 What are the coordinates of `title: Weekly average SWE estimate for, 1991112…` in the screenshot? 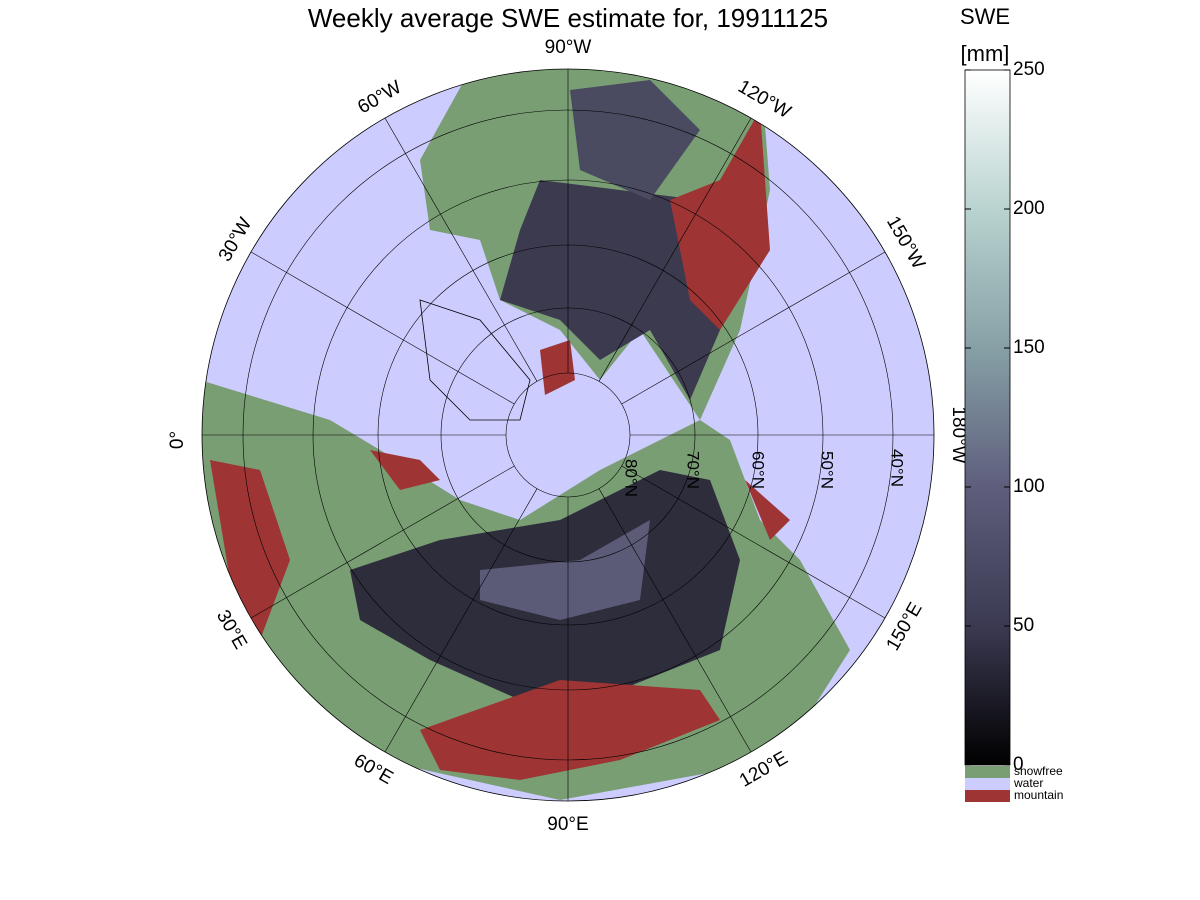 It's located at (568, 18).